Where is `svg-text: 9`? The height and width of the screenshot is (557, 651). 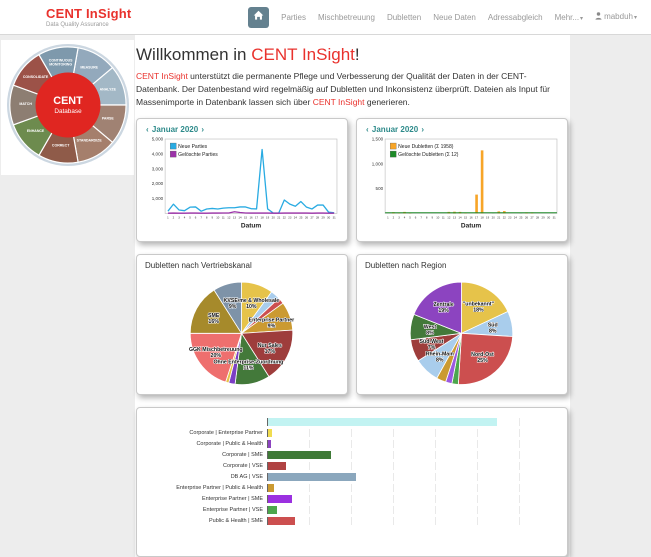 svg-text: 9 is located at coordinates (212, 217).